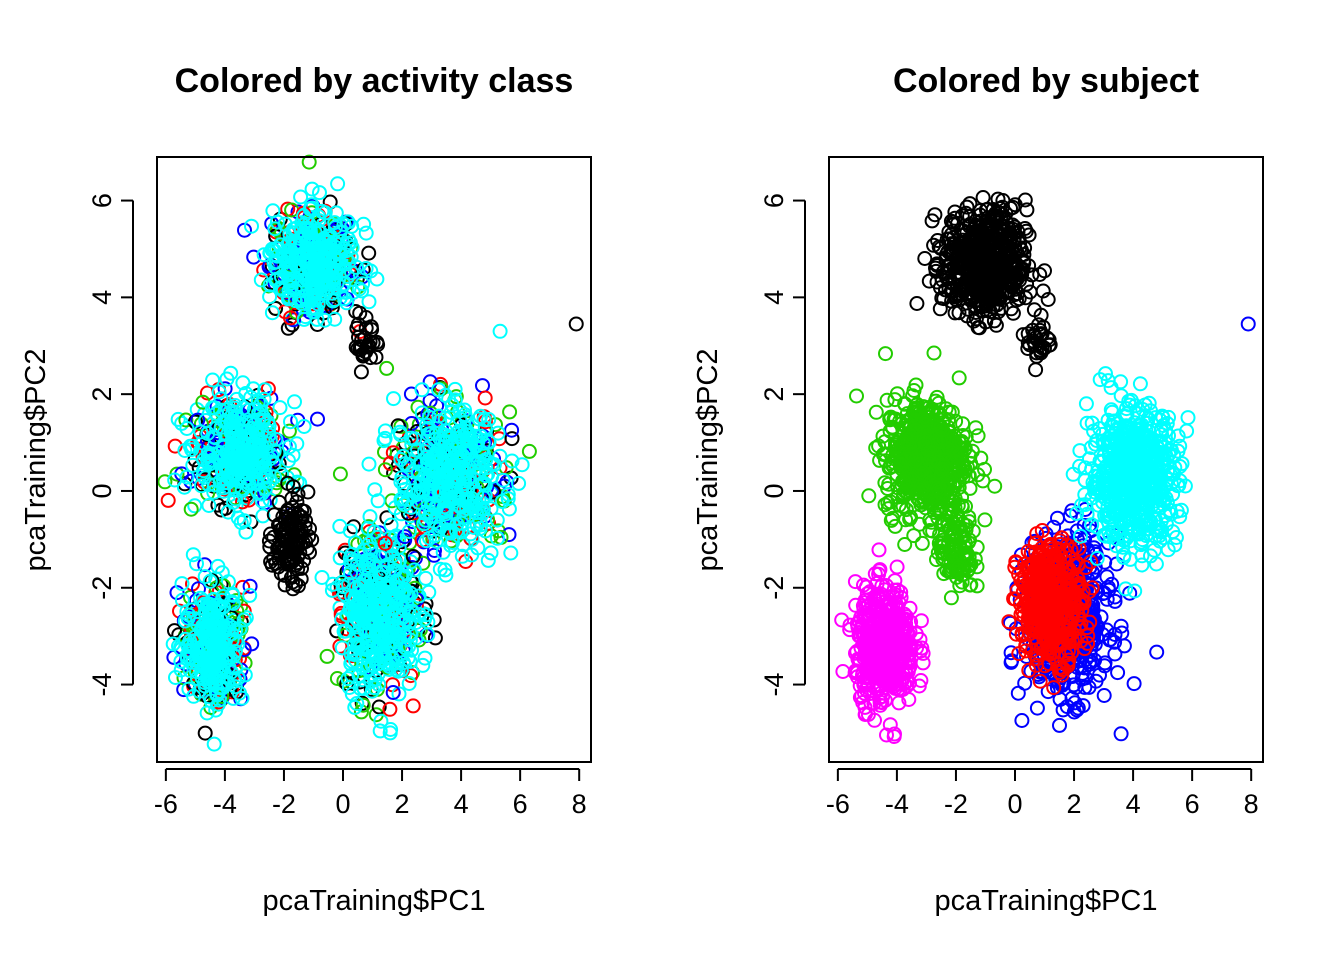 The image size is (1344, 960). Describe the element at coordinates (102, 200) in the screenshot. I see `y-tick-label: 6` at that location.